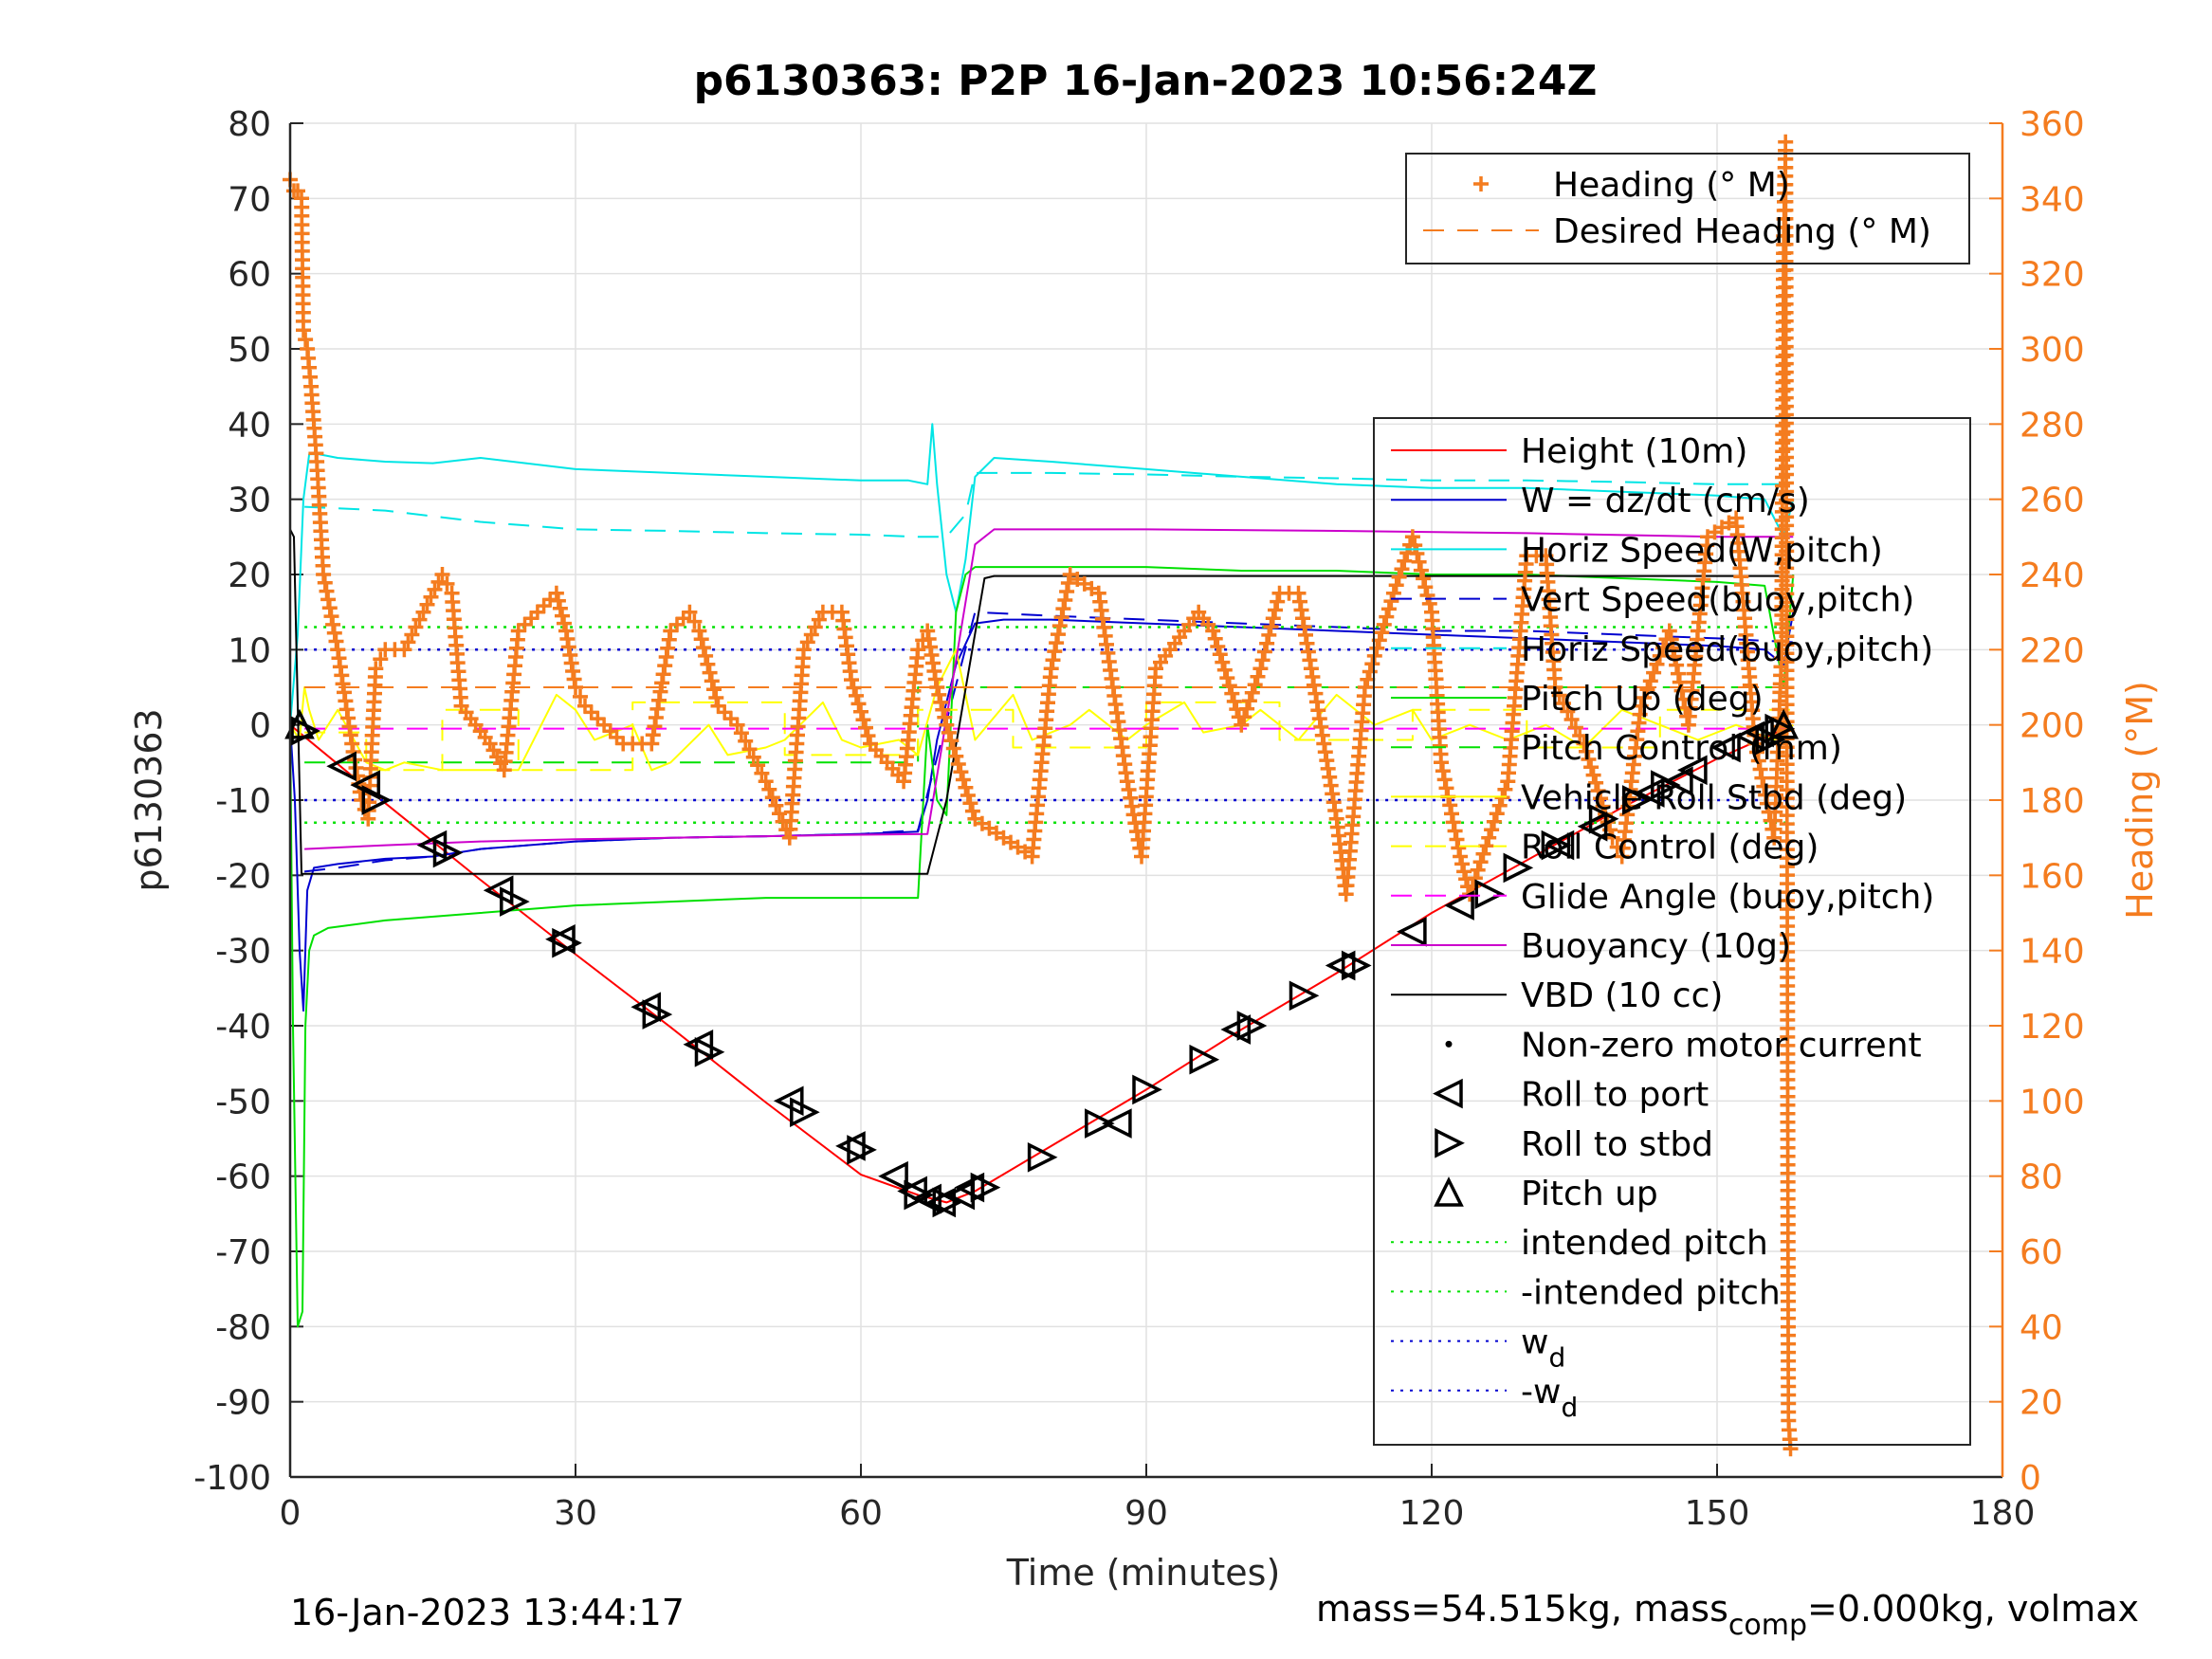  I want to click on legend-main-sample-pitch-up, so click(1449, 1191).